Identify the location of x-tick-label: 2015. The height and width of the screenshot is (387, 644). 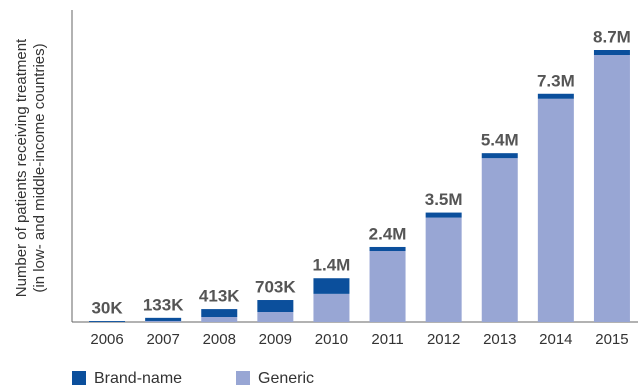
(611, 339).